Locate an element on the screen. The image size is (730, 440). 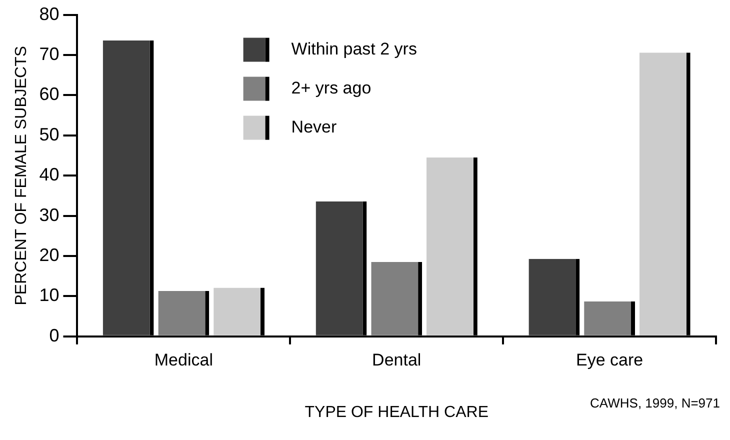
y-tick-label: 0 is located at coordinates (54, 335).